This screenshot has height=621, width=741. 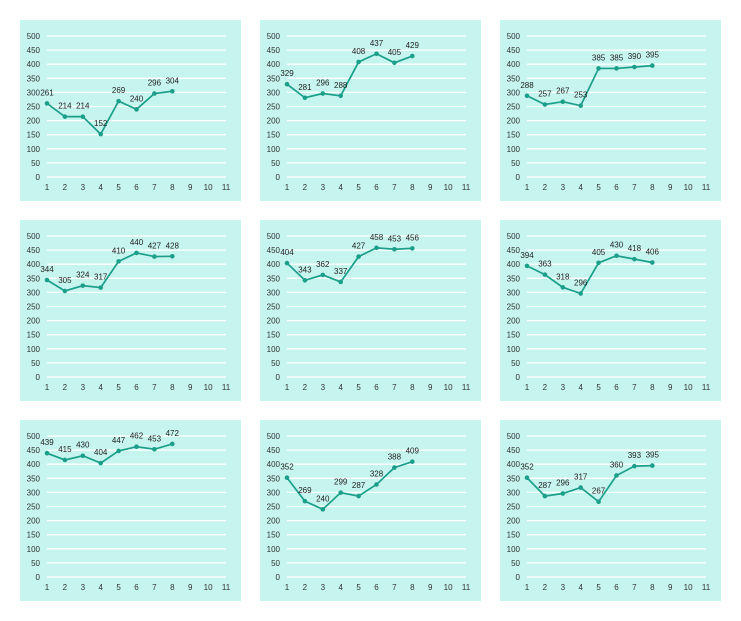 I want to click on data-label: 240, so click(x=323, y=498).